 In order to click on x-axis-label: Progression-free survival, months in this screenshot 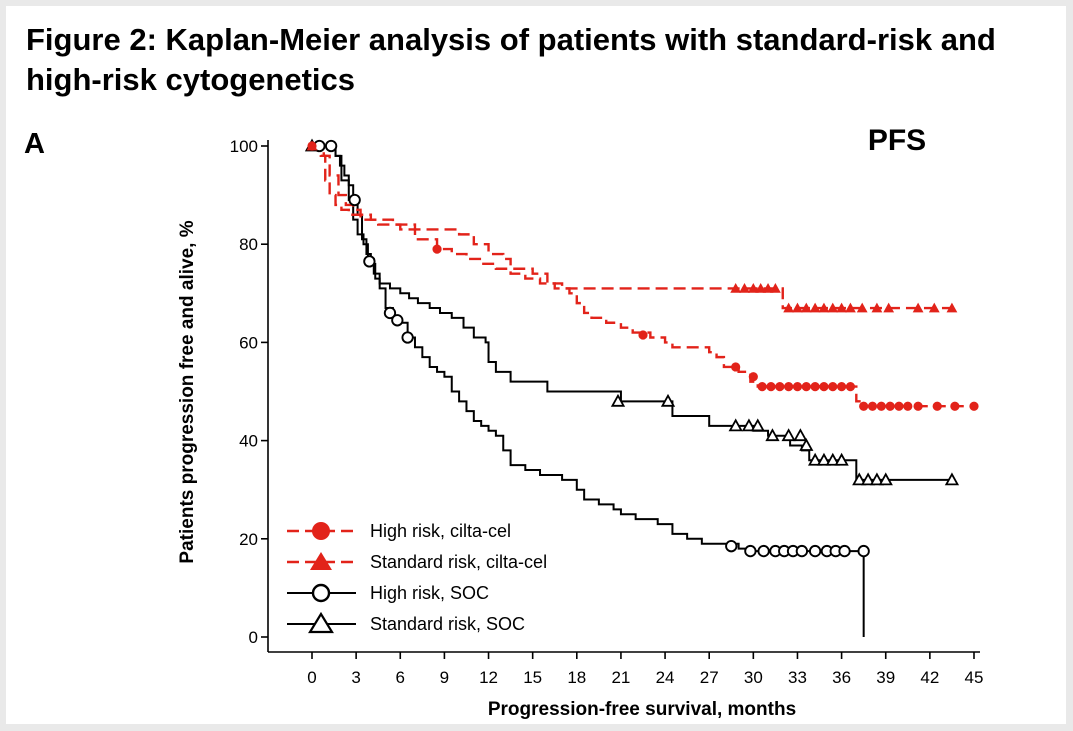, I will do `click(642, 709)`.